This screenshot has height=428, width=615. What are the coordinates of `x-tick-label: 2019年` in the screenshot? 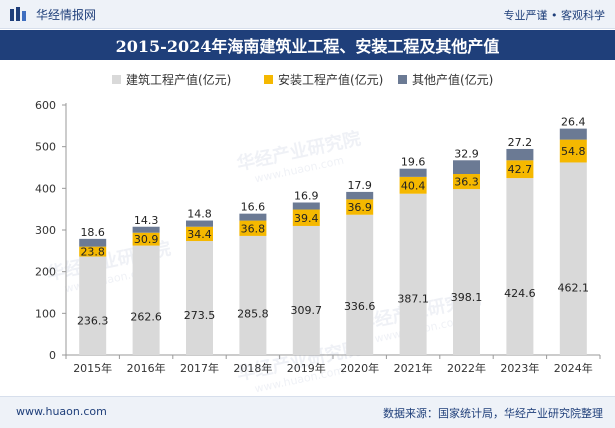 It's located at (306, 368).